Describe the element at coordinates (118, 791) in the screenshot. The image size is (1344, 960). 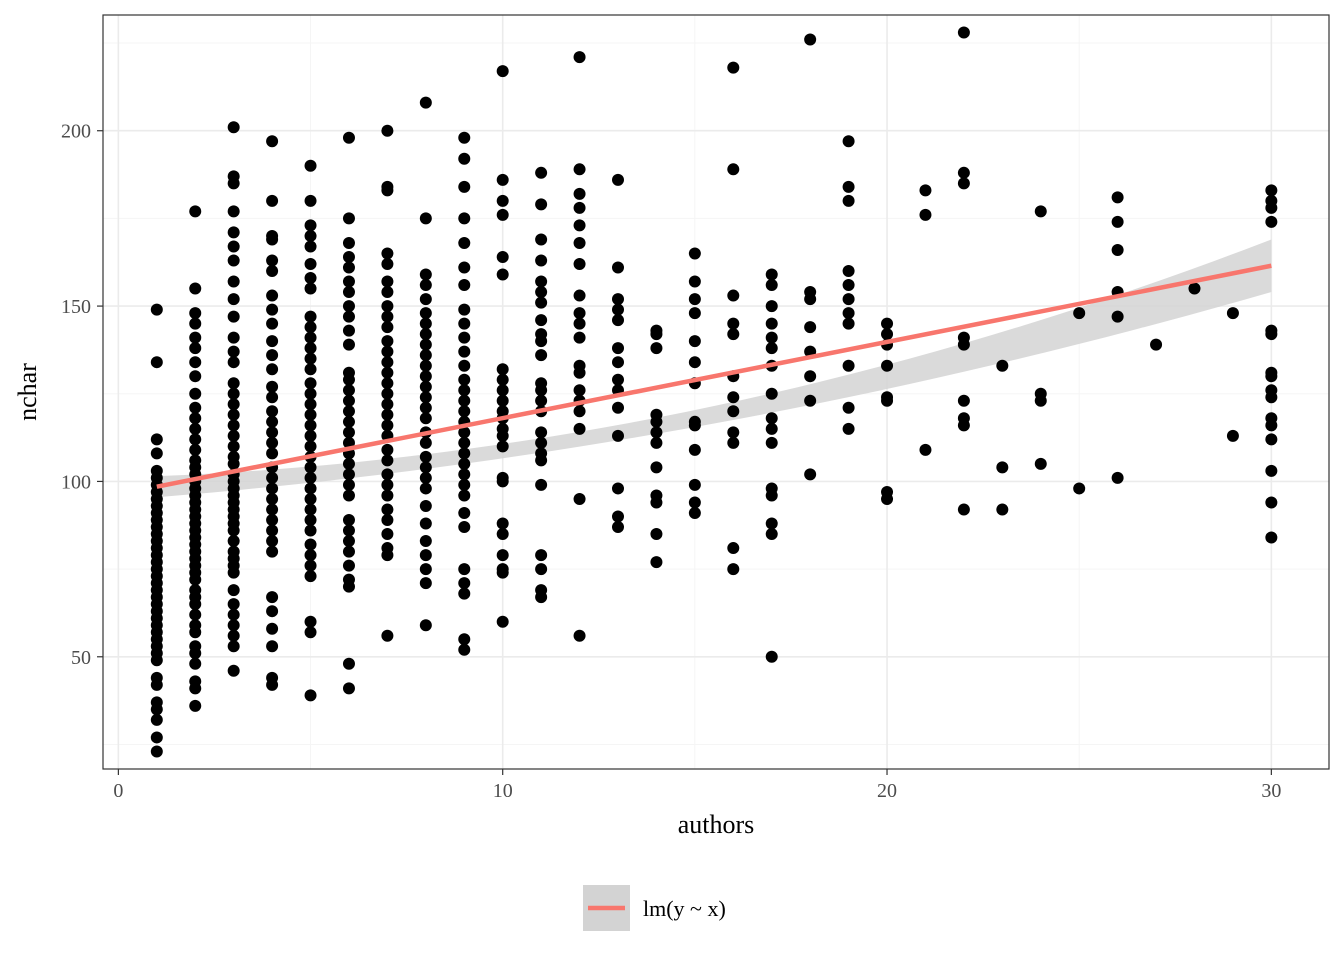
I see `x-tick-label: 0` at that location.